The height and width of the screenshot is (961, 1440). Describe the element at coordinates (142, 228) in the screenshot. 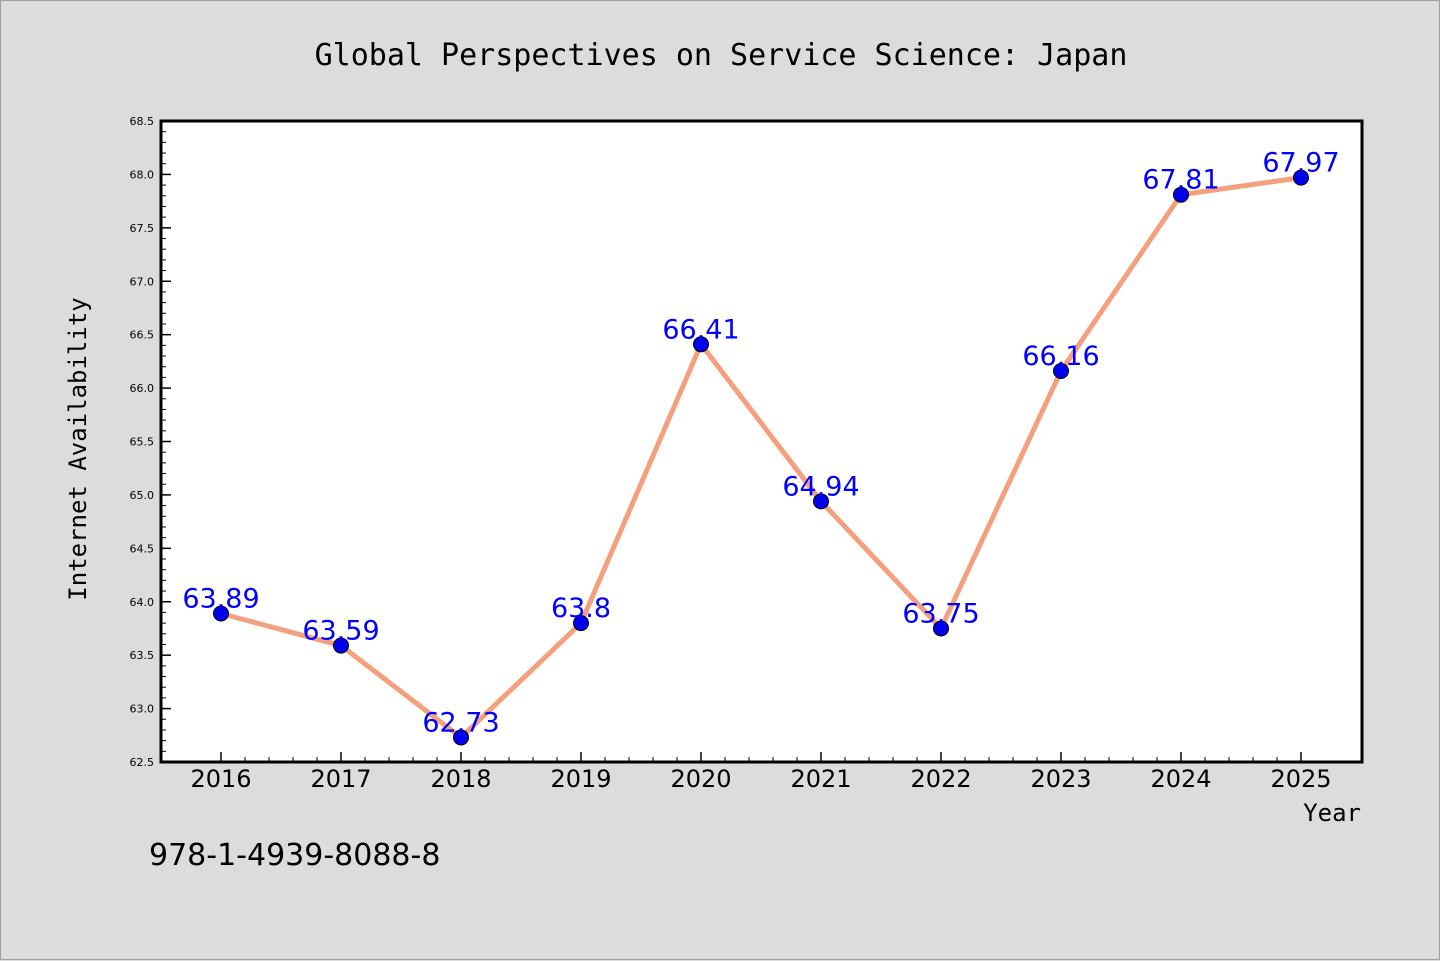

I see `y-tick-label: 67.5` at that location.